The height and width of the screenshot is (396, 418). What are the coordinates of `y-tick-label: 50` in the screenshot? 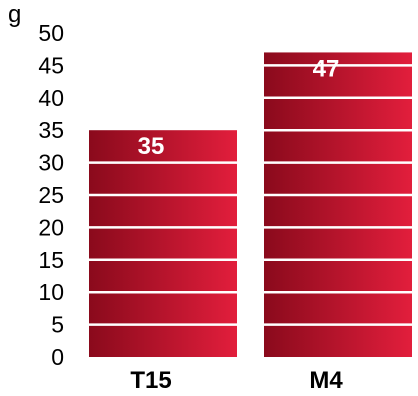 It's located at (51, 33).